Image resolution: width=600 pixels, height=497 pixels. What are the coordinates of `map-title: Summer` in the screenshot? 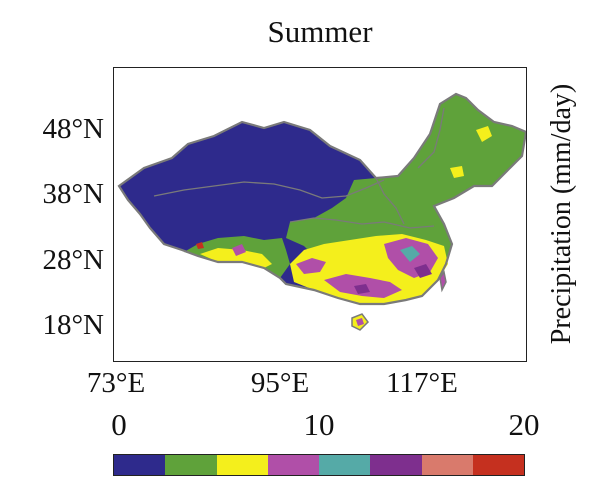 It's located at (320, 31).